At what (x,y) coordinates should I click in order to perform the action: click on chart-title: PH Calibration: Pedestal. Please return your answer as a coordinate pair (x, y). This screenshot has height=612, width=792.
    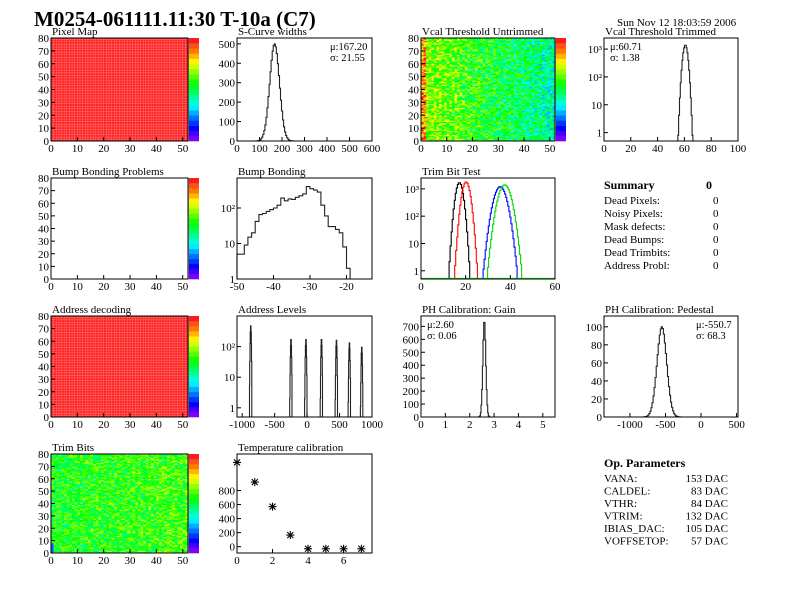
    Looking at the image, I should click on (659, 310).